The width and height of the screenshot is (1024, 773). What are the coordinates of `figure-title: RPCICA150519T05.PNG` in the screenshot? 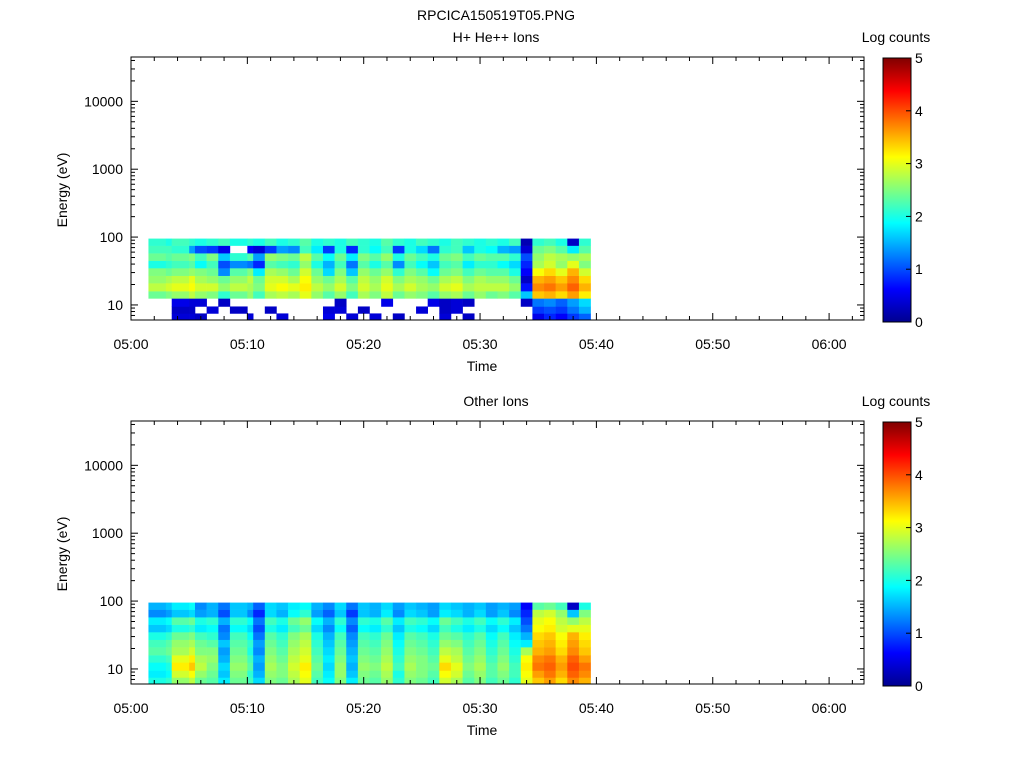 It's located at (496, 15).